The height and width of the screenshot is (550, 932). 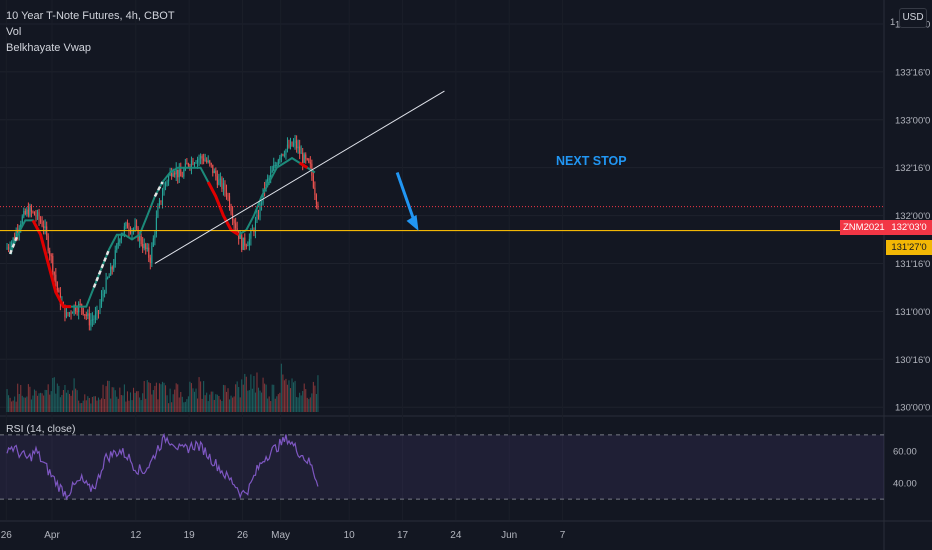 What do you see at coordinates (41, 429) in the screenshot?
I see `rsi-legend: RSI (14, close)` at bounding box center [41, 429].